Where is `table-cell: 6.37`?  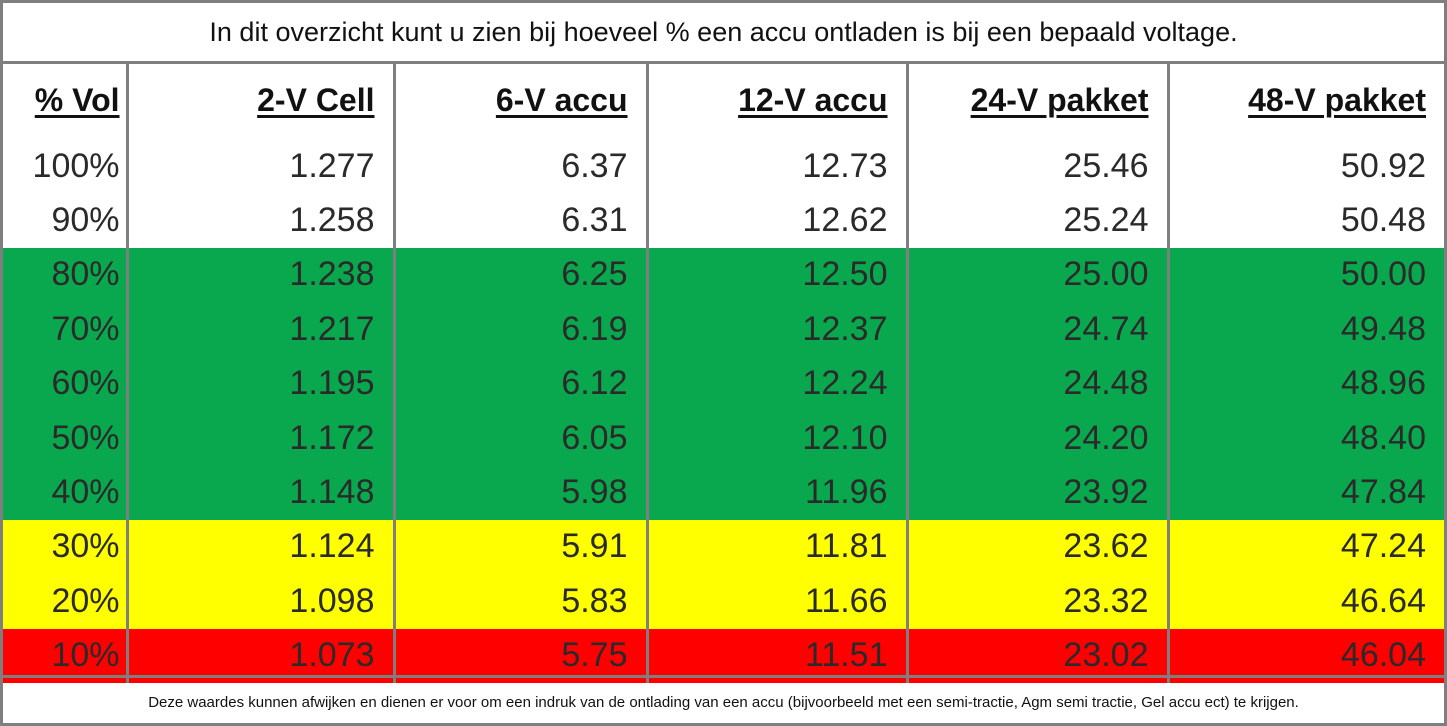 table-cell: 6.37 is located at coordinates (519, 166).